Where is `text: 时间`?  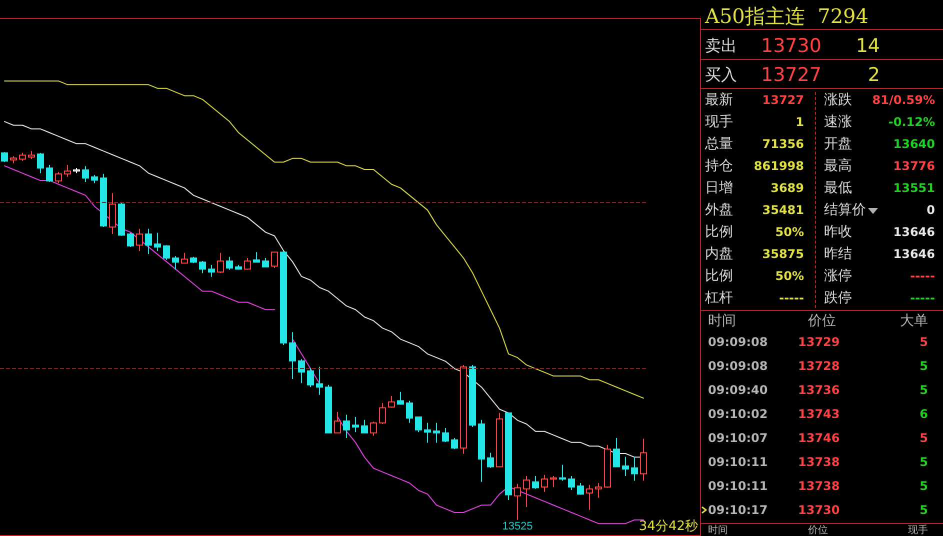 text: 时间 is located at coordinates (722, 321).